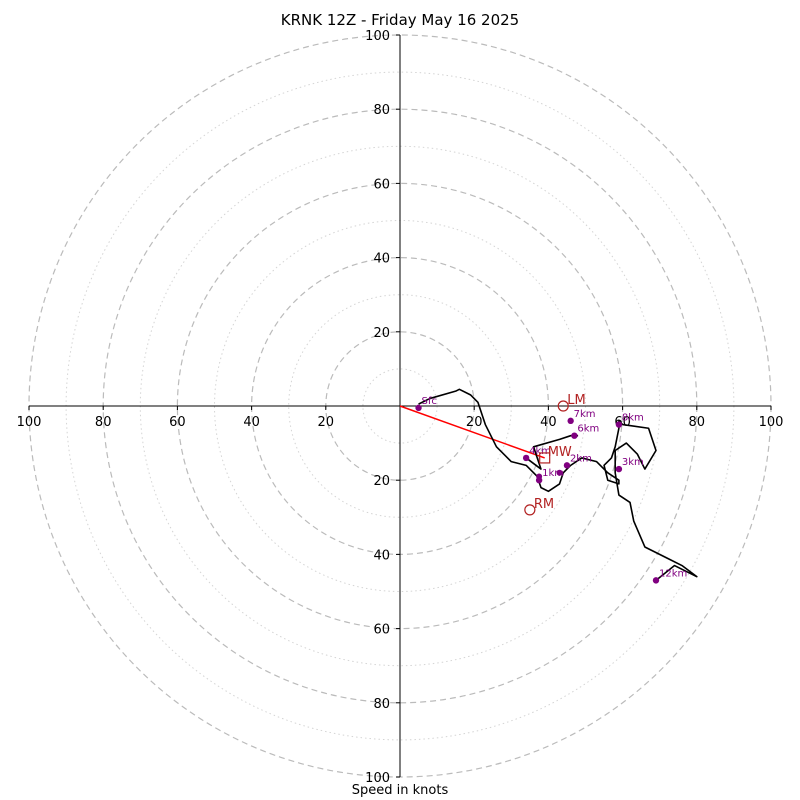 The width and height of the screenshot is (800, 800). What do you see at coordinates (559, 472) in the screenshot?
I see `trace-point` at bounding box center [559, 472].